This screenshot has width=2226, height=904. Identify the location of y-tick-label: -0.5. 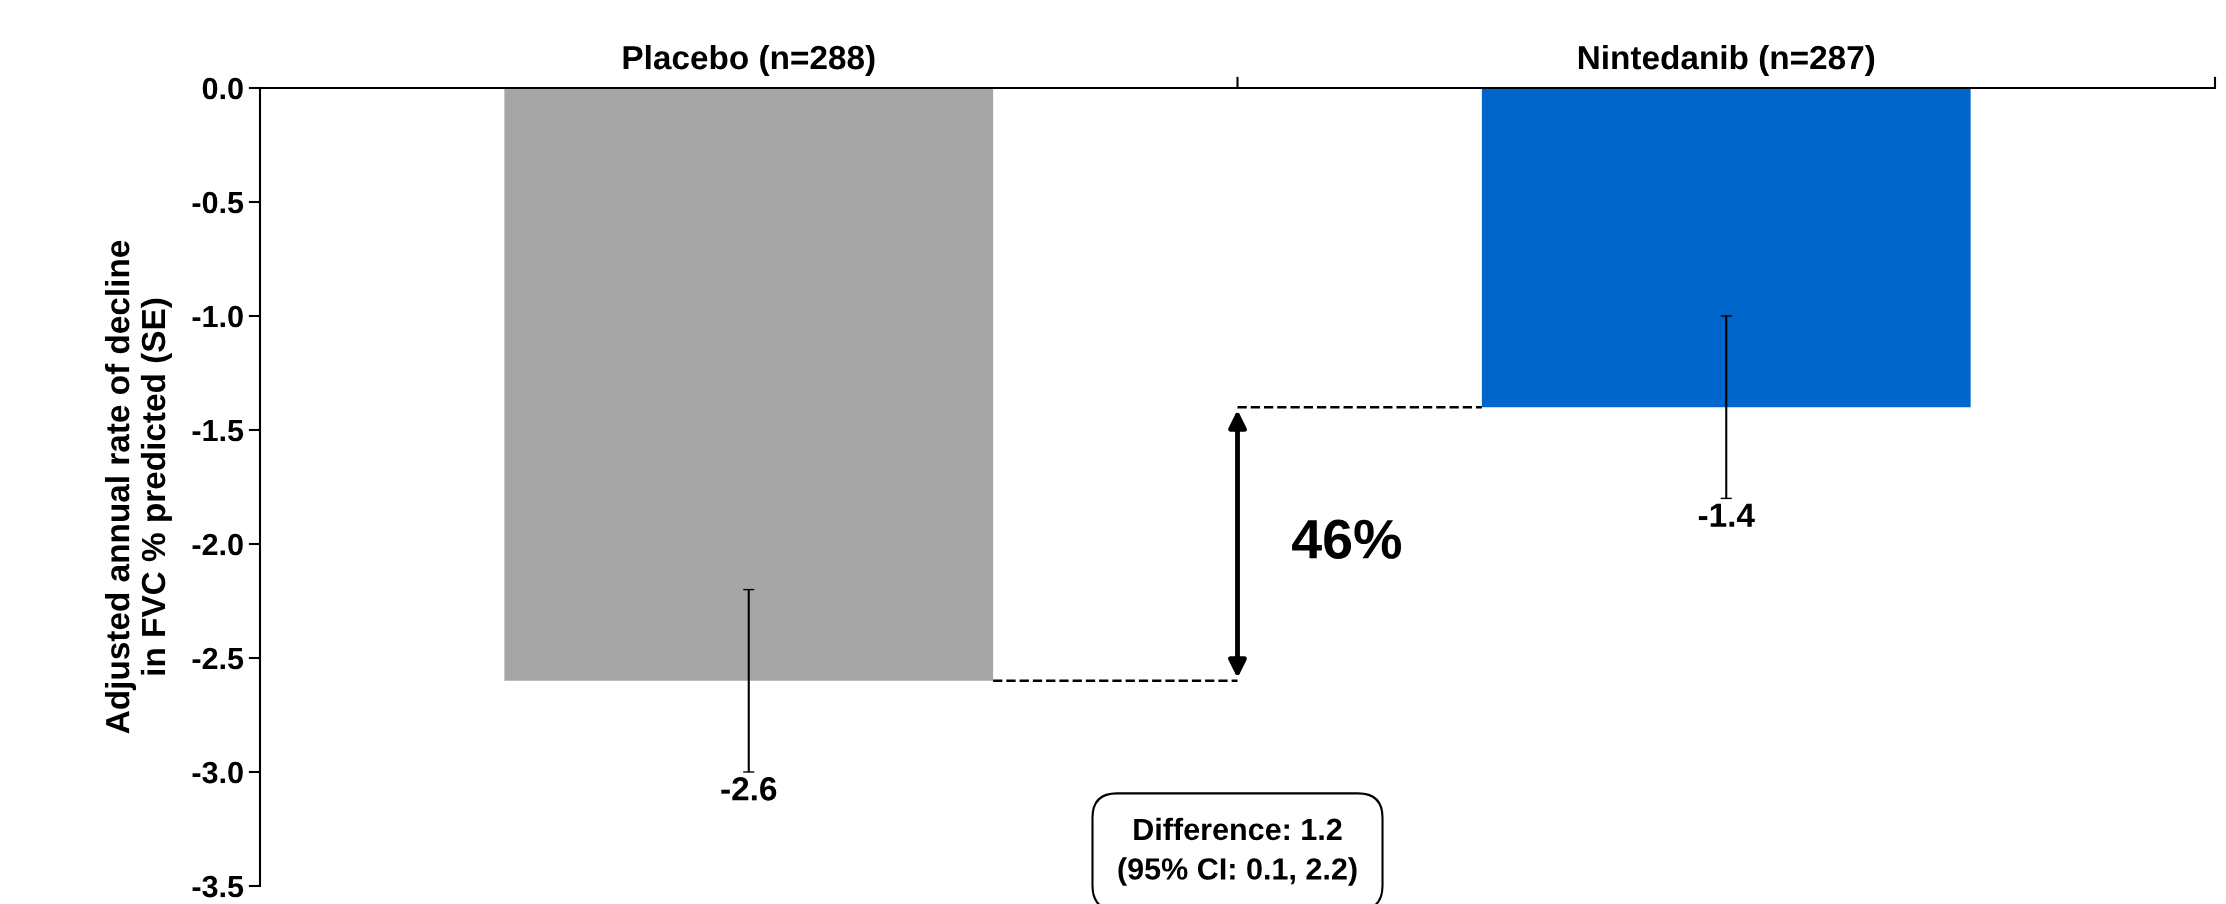
(218, 202).